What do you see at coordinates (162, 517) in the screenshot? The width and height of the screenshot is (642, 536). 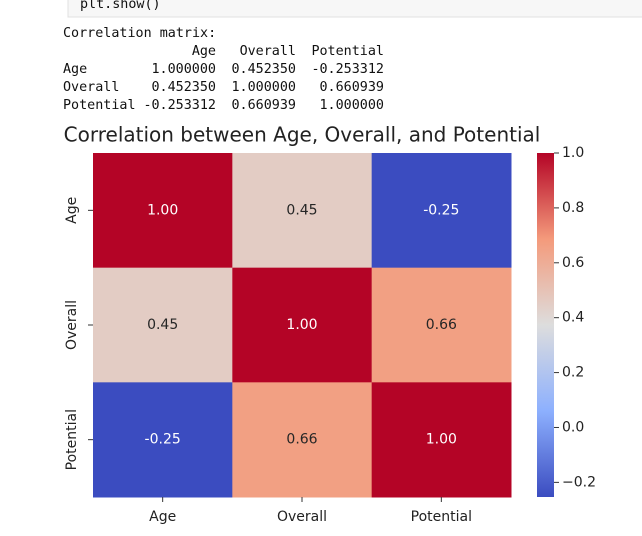 I see `x-tick-label: Age` at bounding box center [162, 517].